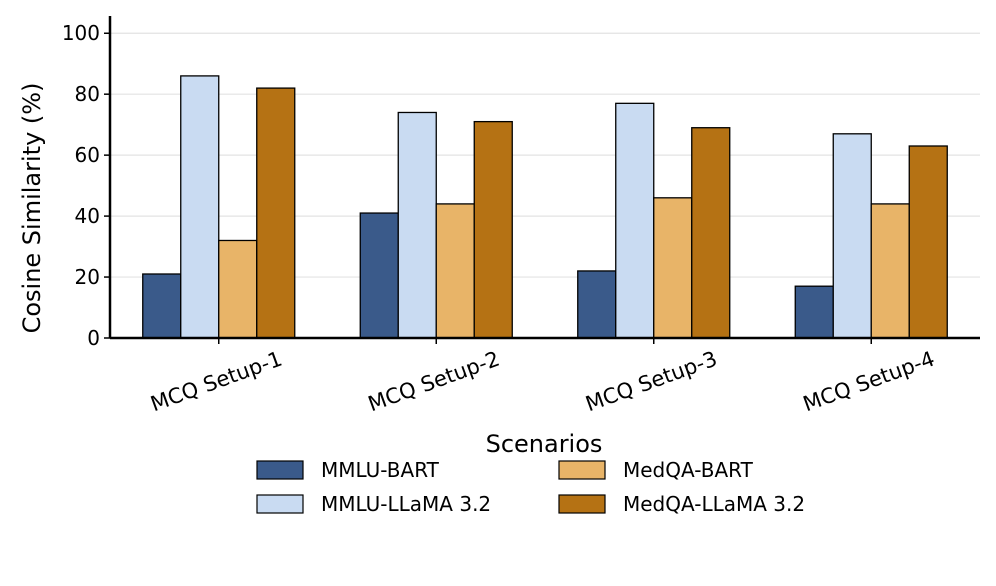  Describe the element at coordinates (93, 338) in the screenshot. I see `y-tick-label: 0` at that location.